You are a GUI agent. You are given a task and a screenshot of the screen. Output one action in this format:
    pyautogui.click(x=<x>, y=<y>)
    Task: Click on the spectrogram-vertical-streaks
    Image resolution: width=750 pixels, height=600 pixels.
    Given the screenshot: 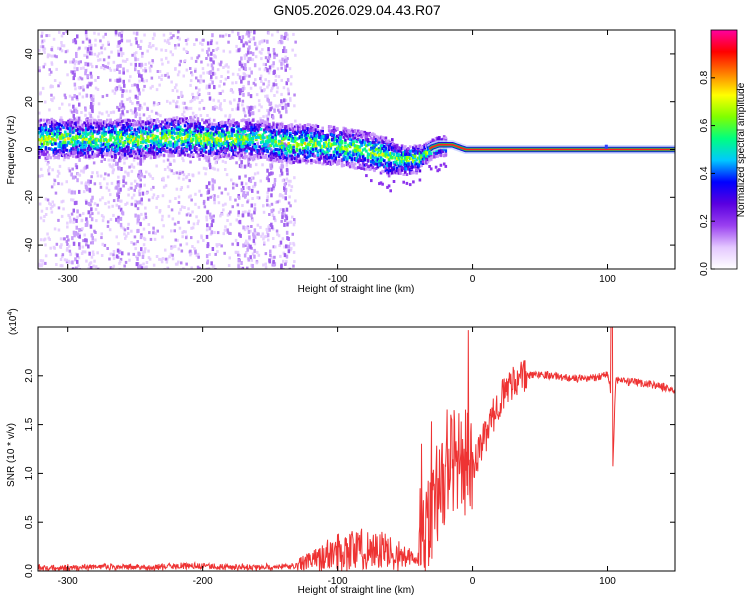 What is the action you would take?
    pyautogui.click(x=180, y=149)
    